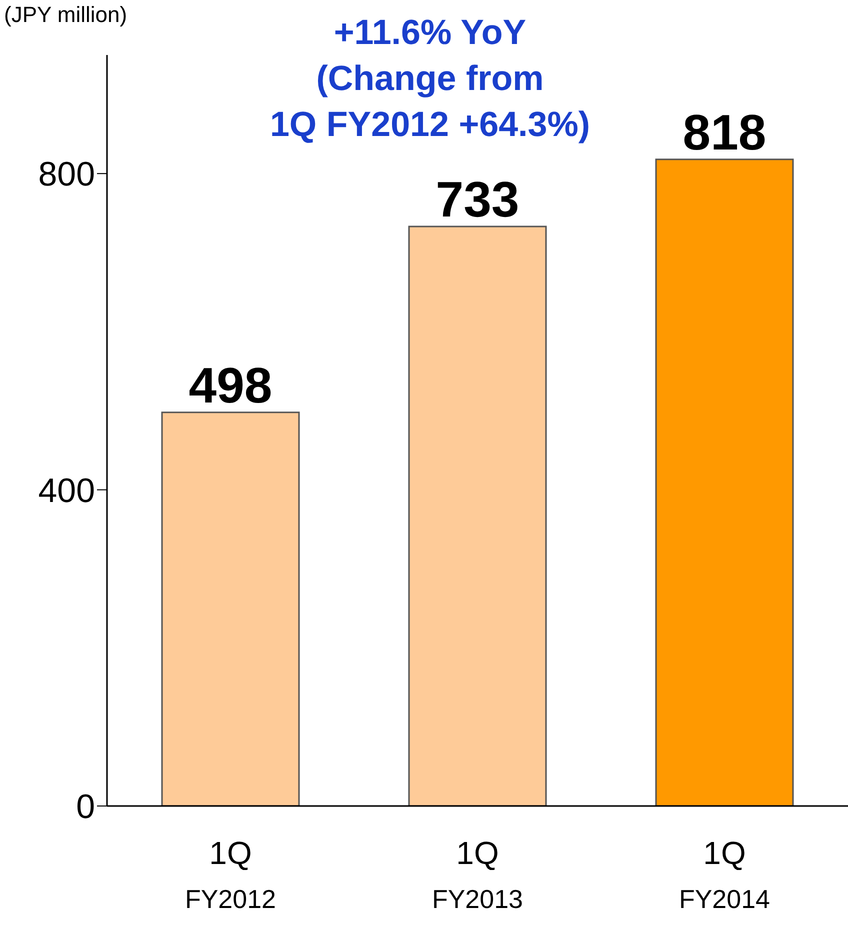  Describe the element at coordinates (478, 874) in the screenshot. I see `x-tick-label: 1Q FY2013` at that location.